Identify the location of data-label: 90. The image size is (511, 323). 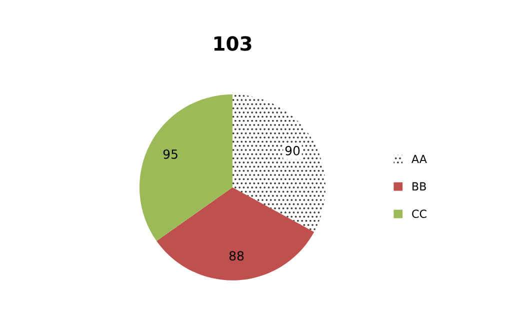
(292, 151).